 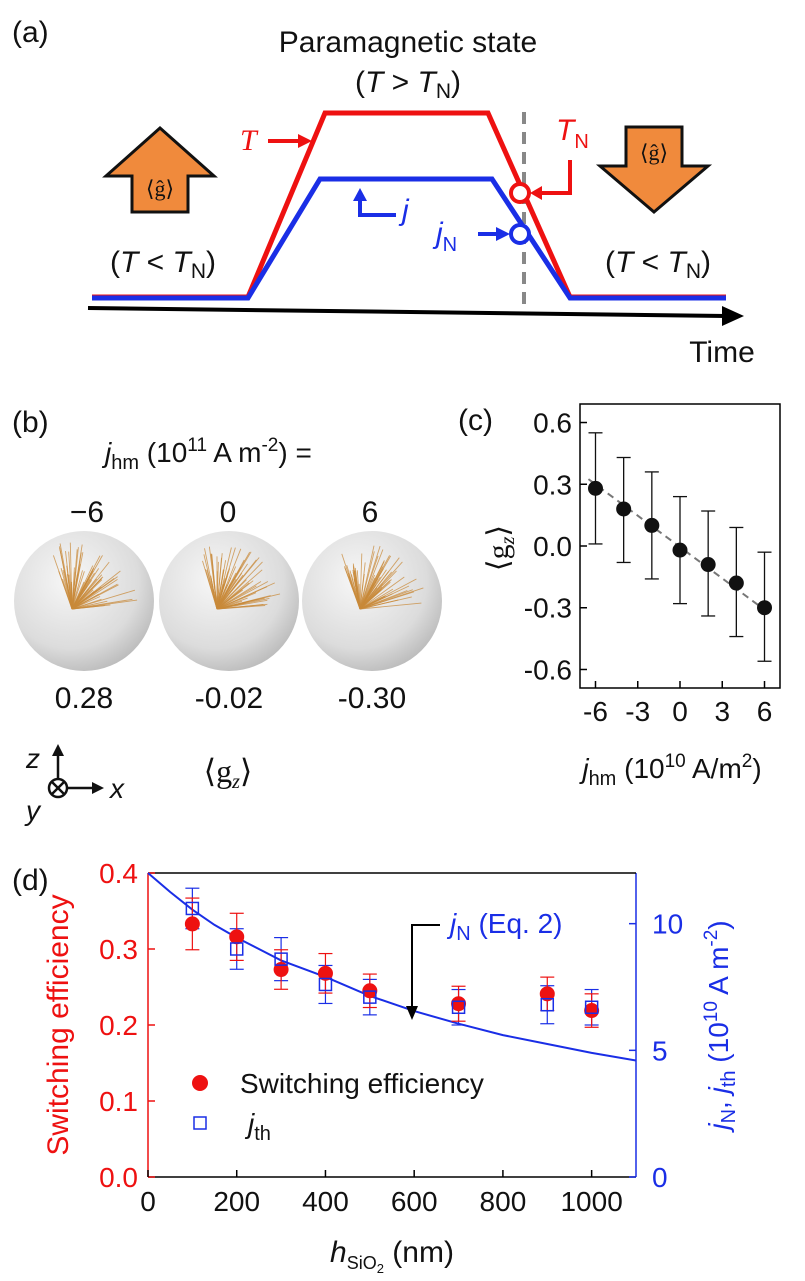 I want to click on d-xtick-label: 0, so click(x=148, y=1201).